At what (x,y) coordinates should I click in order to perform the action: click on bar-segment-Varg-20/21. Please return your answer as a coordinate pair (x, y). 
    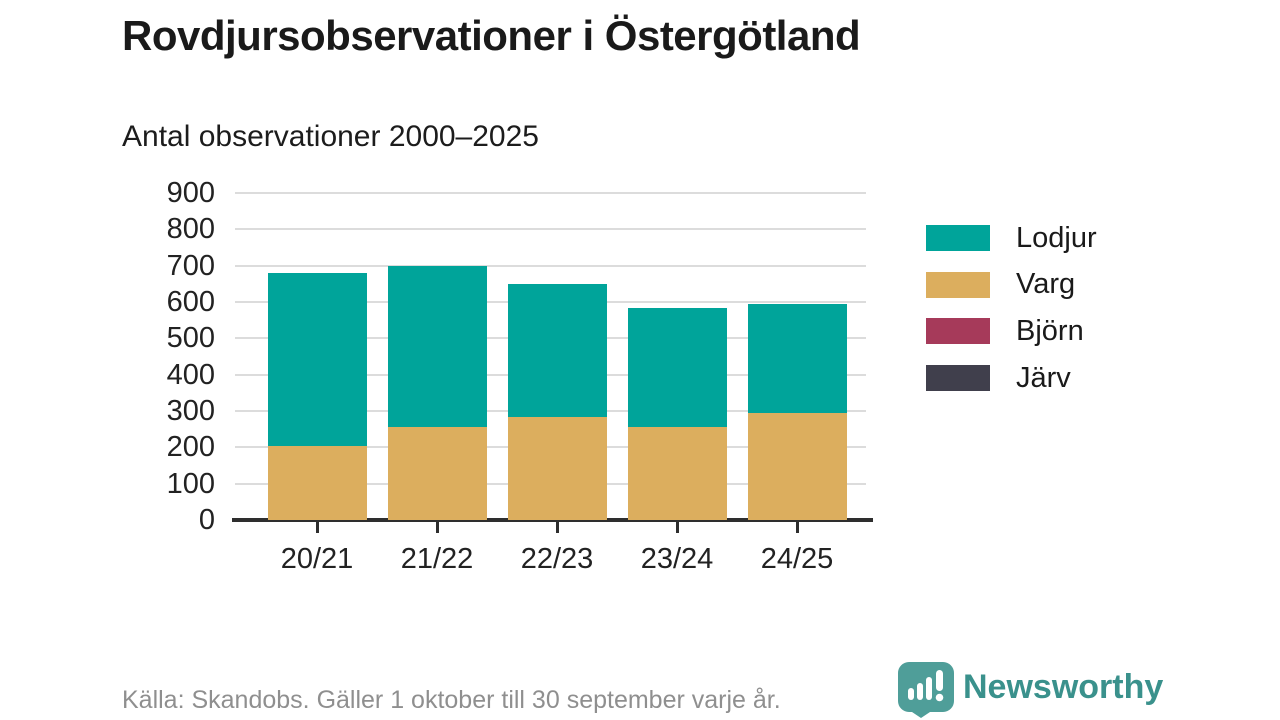
    Looking at the image, I should click on (317, 483).